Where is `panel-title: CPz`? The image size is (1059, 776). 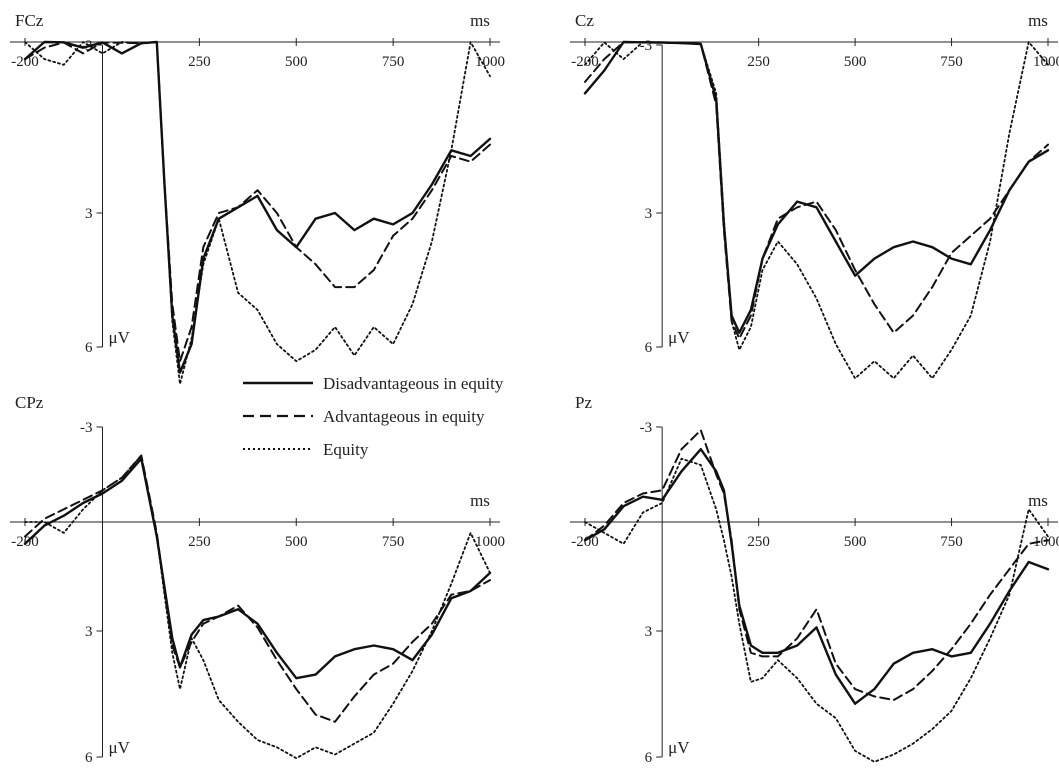
panel-title: CPz is located at coordinates (29, 402).